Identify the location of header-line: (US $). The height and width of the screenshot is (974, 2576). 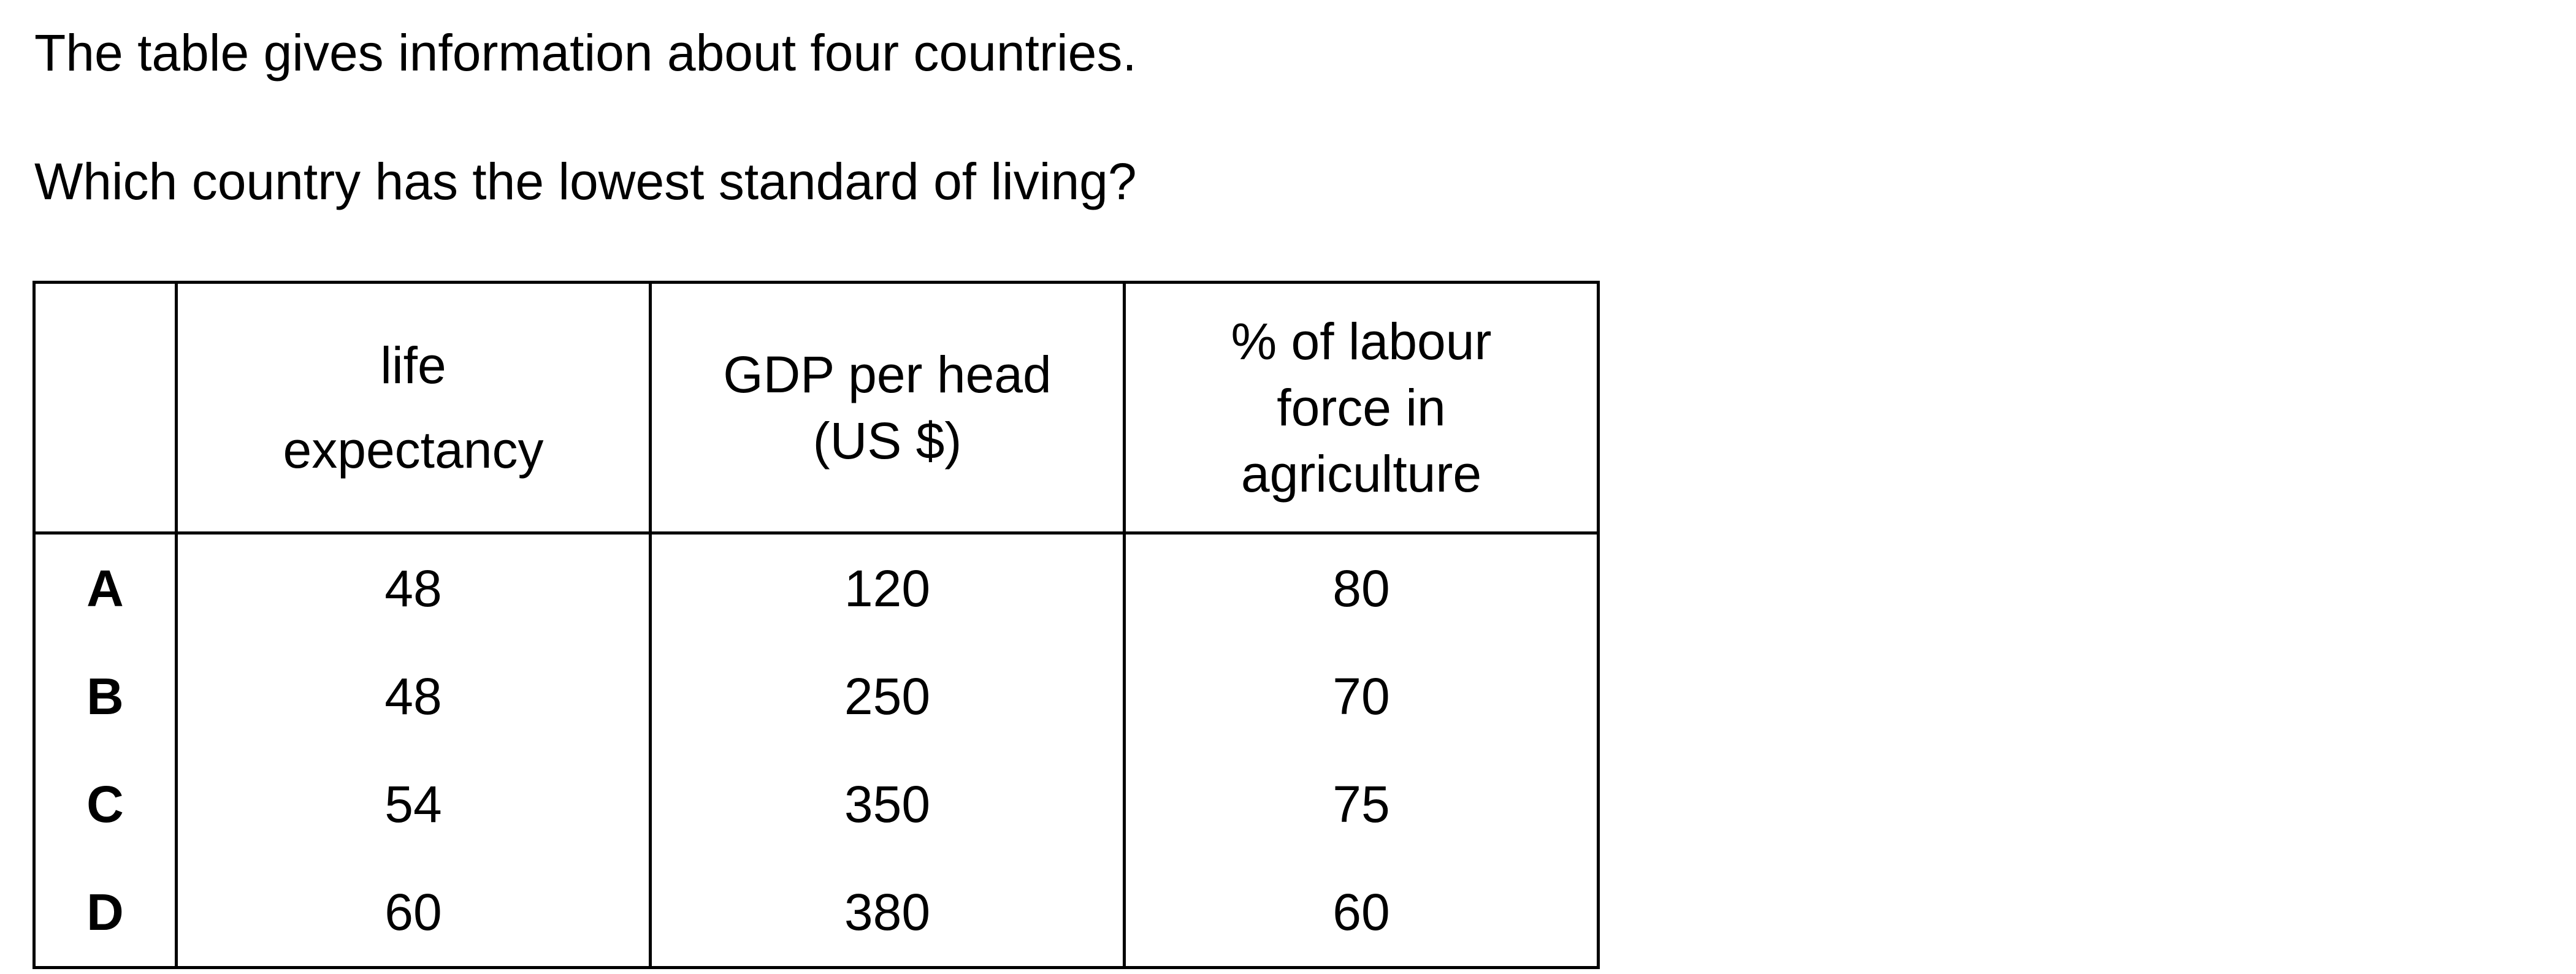
(887, 441).